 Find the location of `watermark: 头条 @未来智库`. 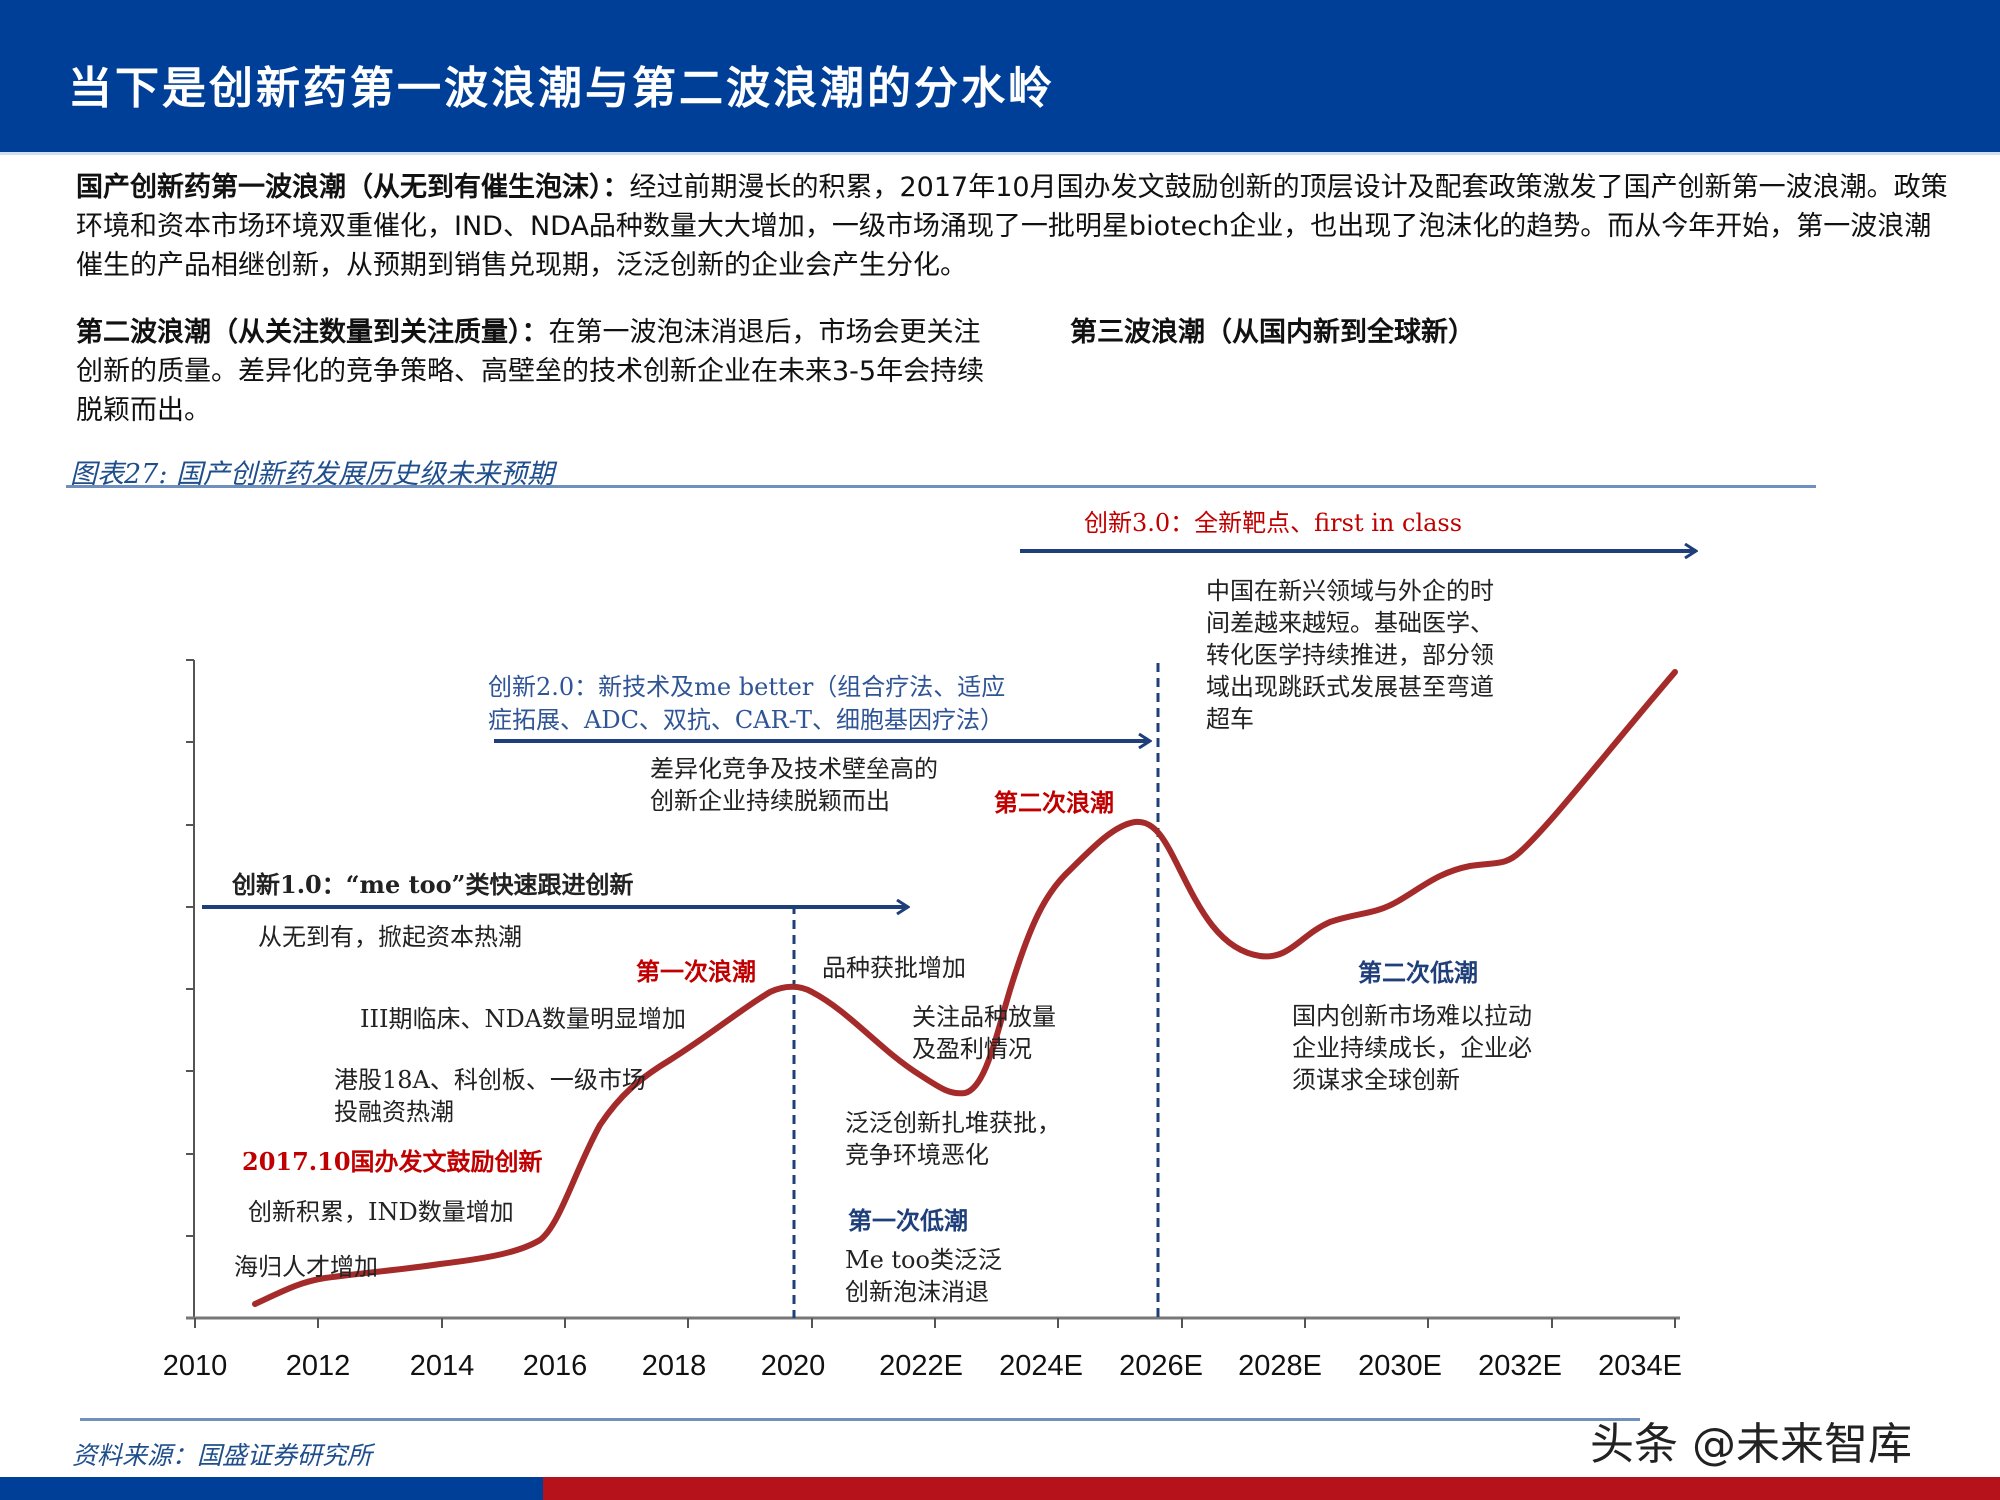

watermark: 头条 @未来智库 is located at coordinates (1751, 1444).